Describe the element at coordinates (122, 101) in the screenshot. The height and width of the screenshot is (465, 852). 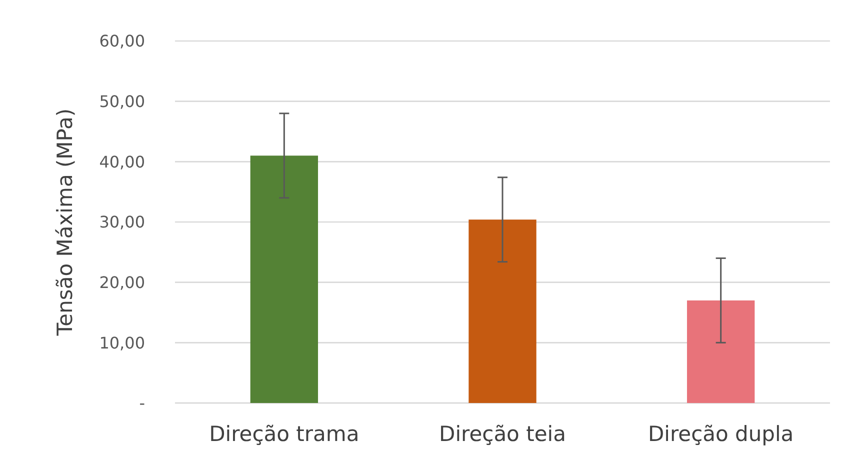
I see `y-tick-label: 50,00` at that location.